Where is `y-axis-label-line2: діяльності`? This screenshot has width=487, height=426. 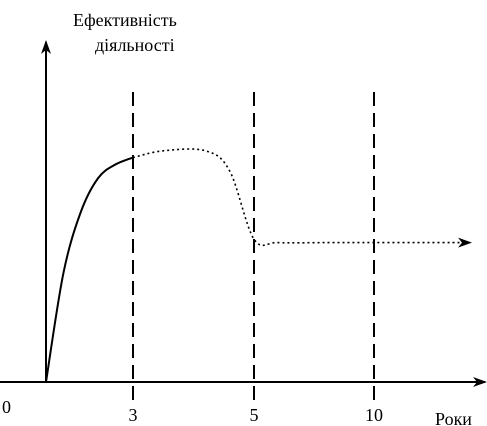
y-axis-label-line2: діяльності is located at coordinates (135, 45).